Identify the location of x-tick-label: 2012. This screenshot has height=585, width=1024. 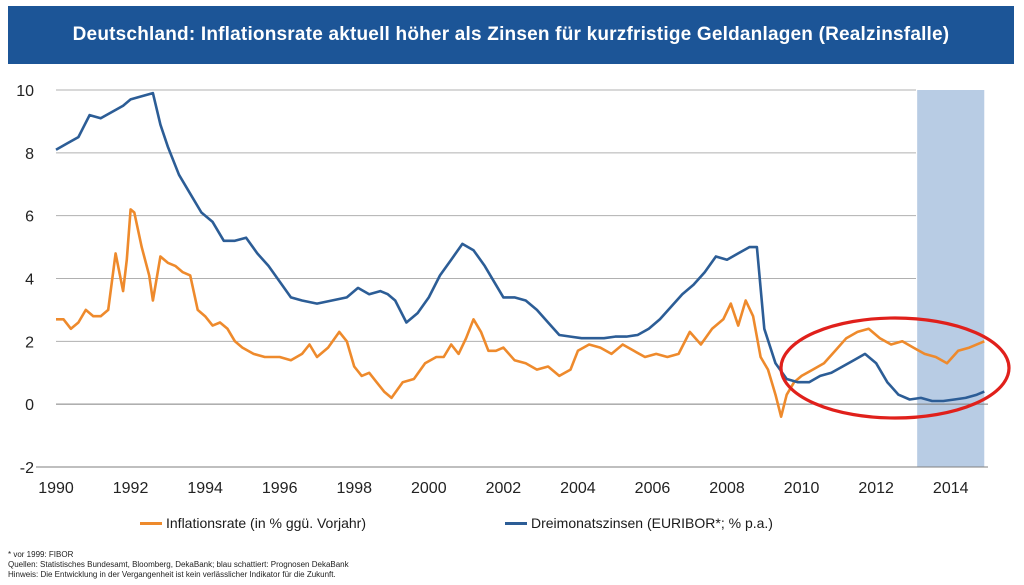
(876, 488).